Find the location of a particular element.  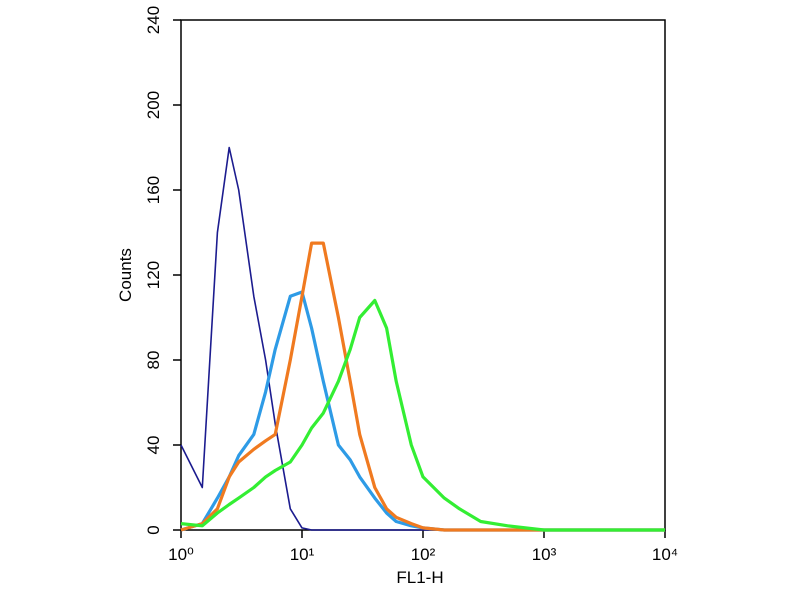

y-tick-label: 120 is located at coordinates (153, 275).